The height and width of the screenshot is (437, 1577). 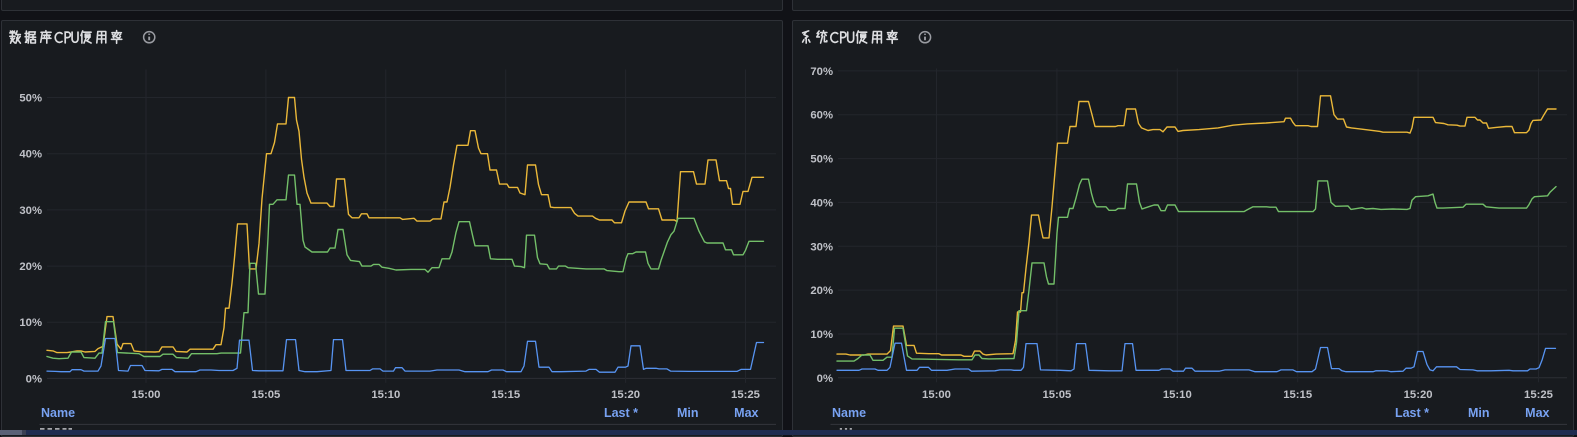 What do you see at coordinates (821, 116) in the screenshot?
I see `svg-text: 60%` at bounding box center [821, 116].